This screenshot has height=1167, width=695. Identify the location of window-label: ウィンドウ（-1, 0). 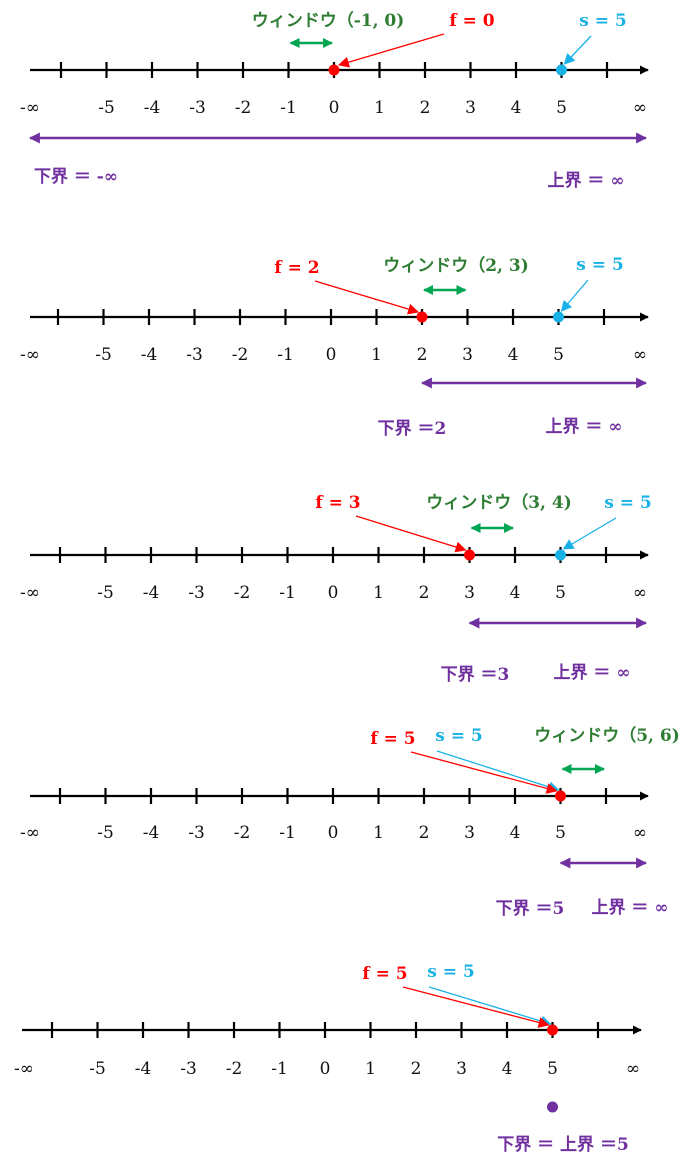
(328, 20).